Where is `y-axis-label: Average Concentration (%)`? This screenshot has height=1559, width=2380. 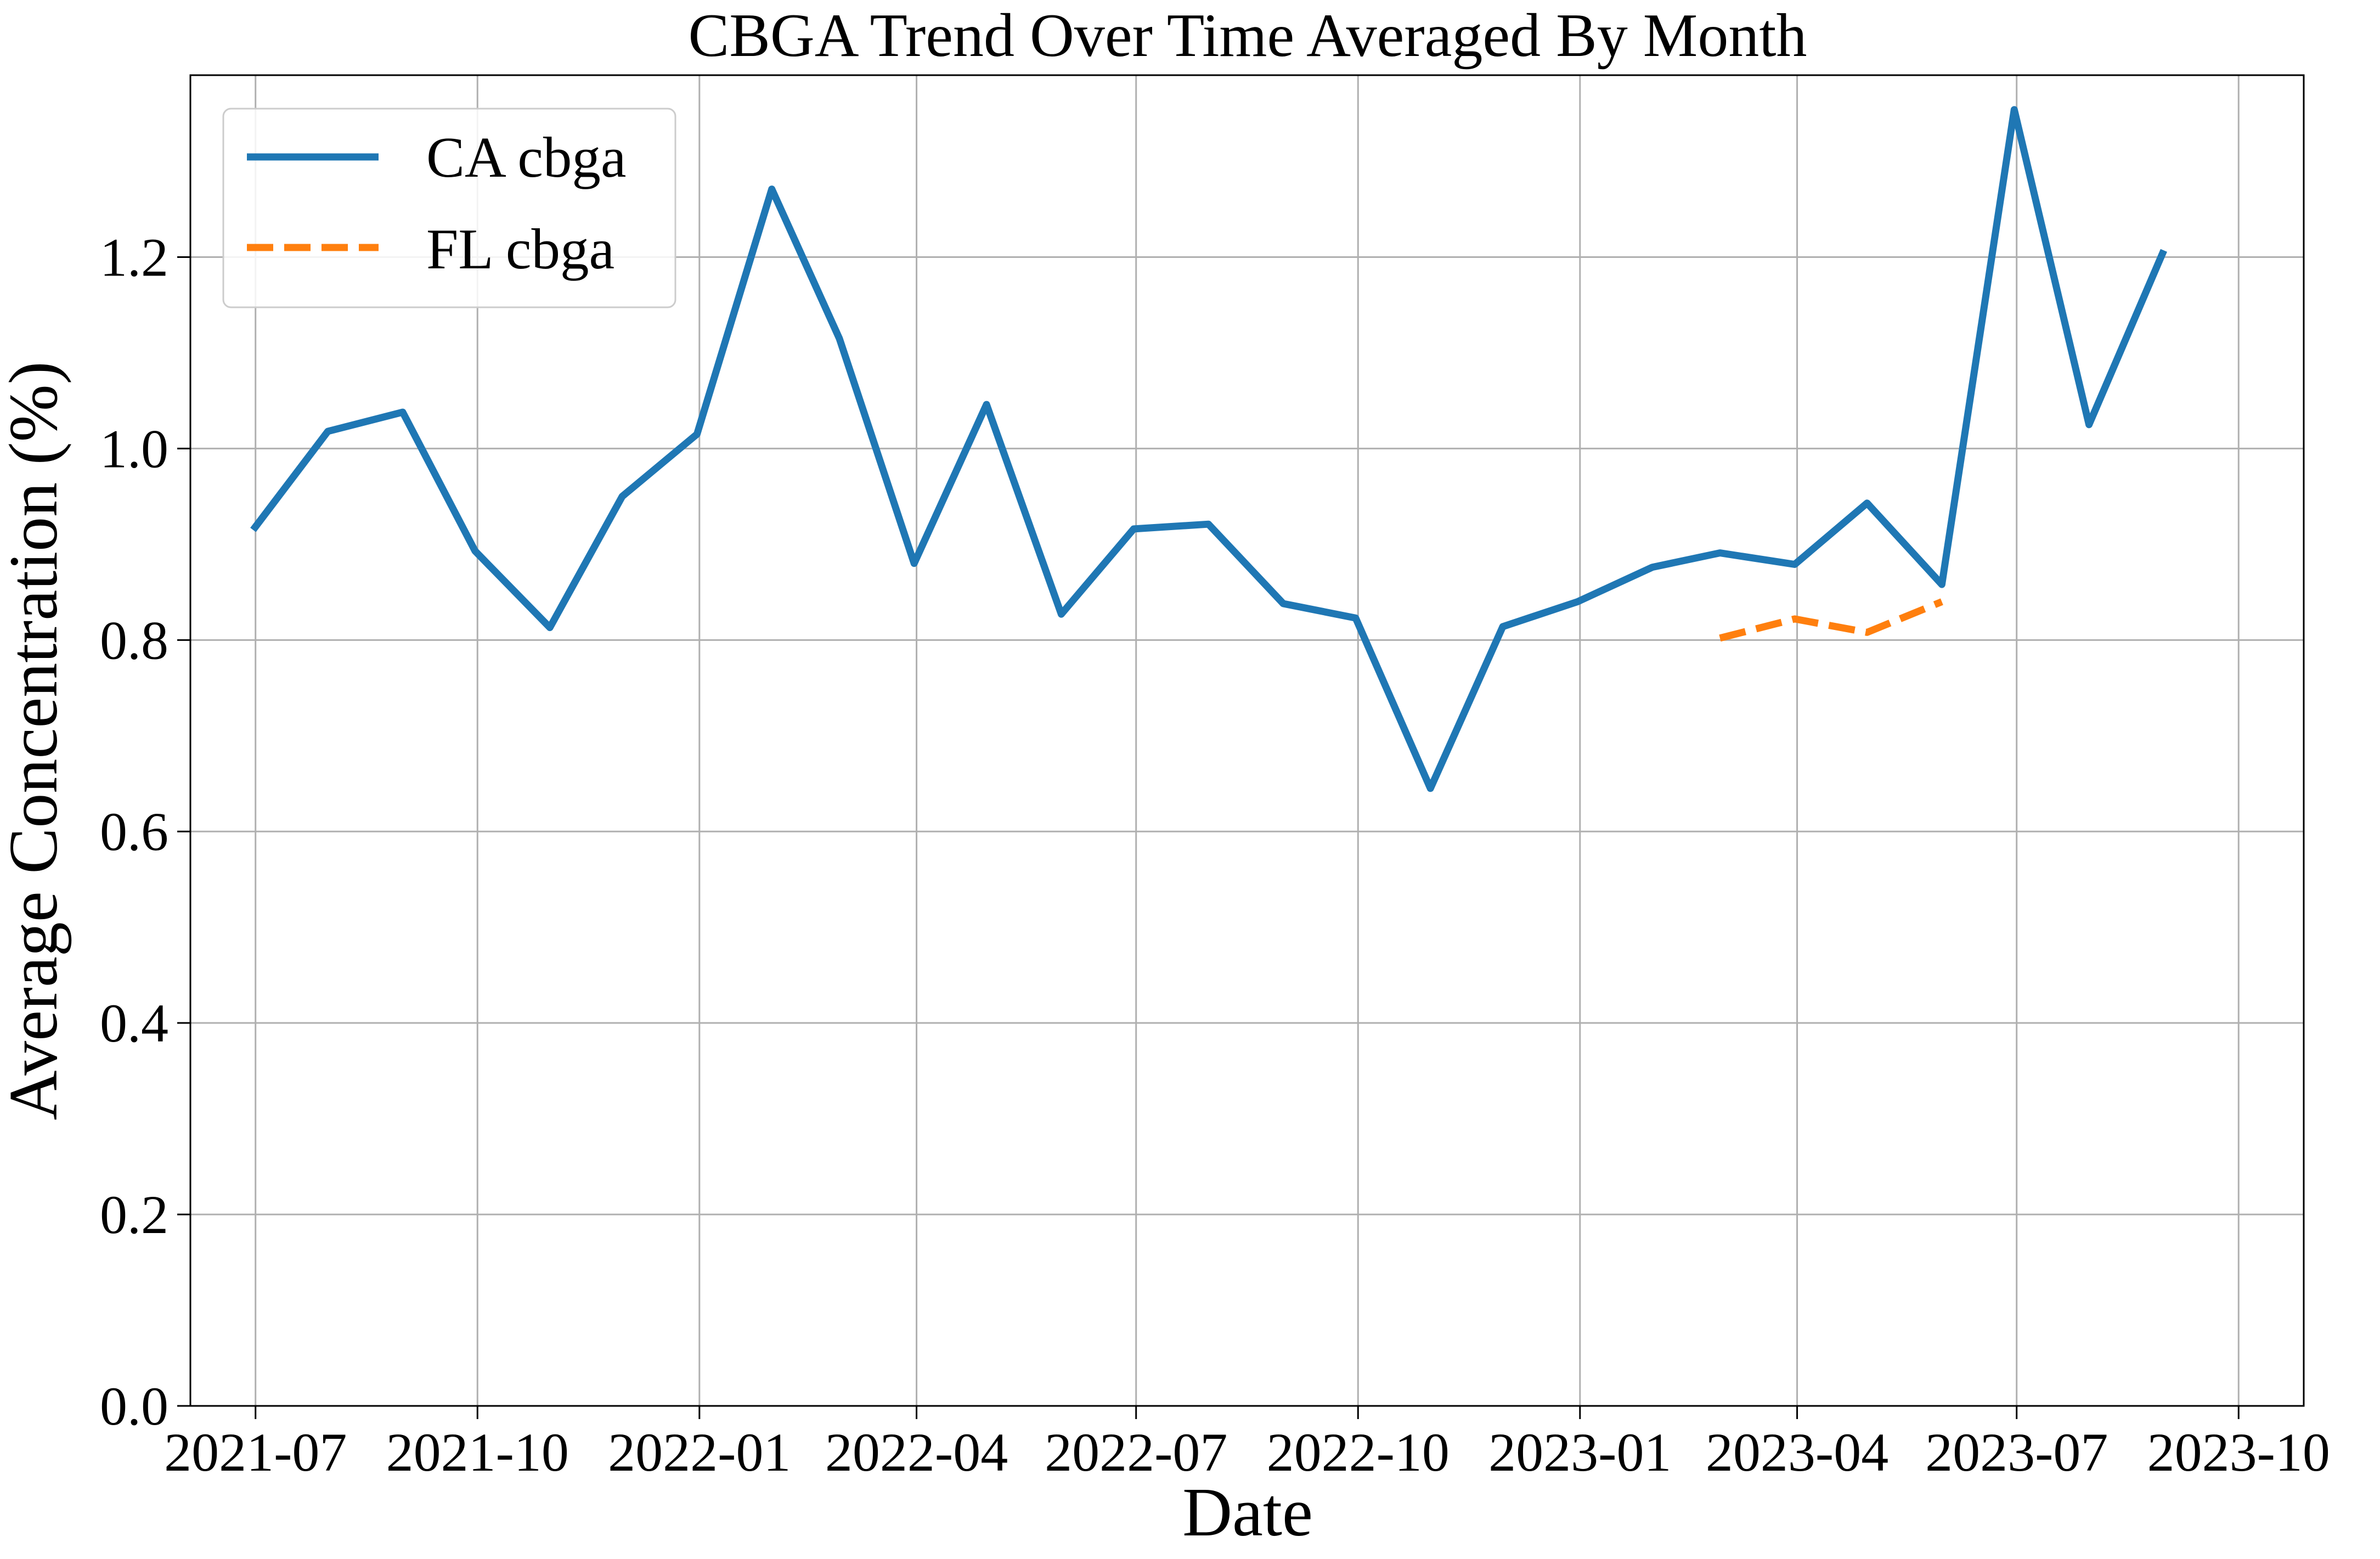
y-axis-label: Average Concentration (%) is located at coordinates (36, 740).